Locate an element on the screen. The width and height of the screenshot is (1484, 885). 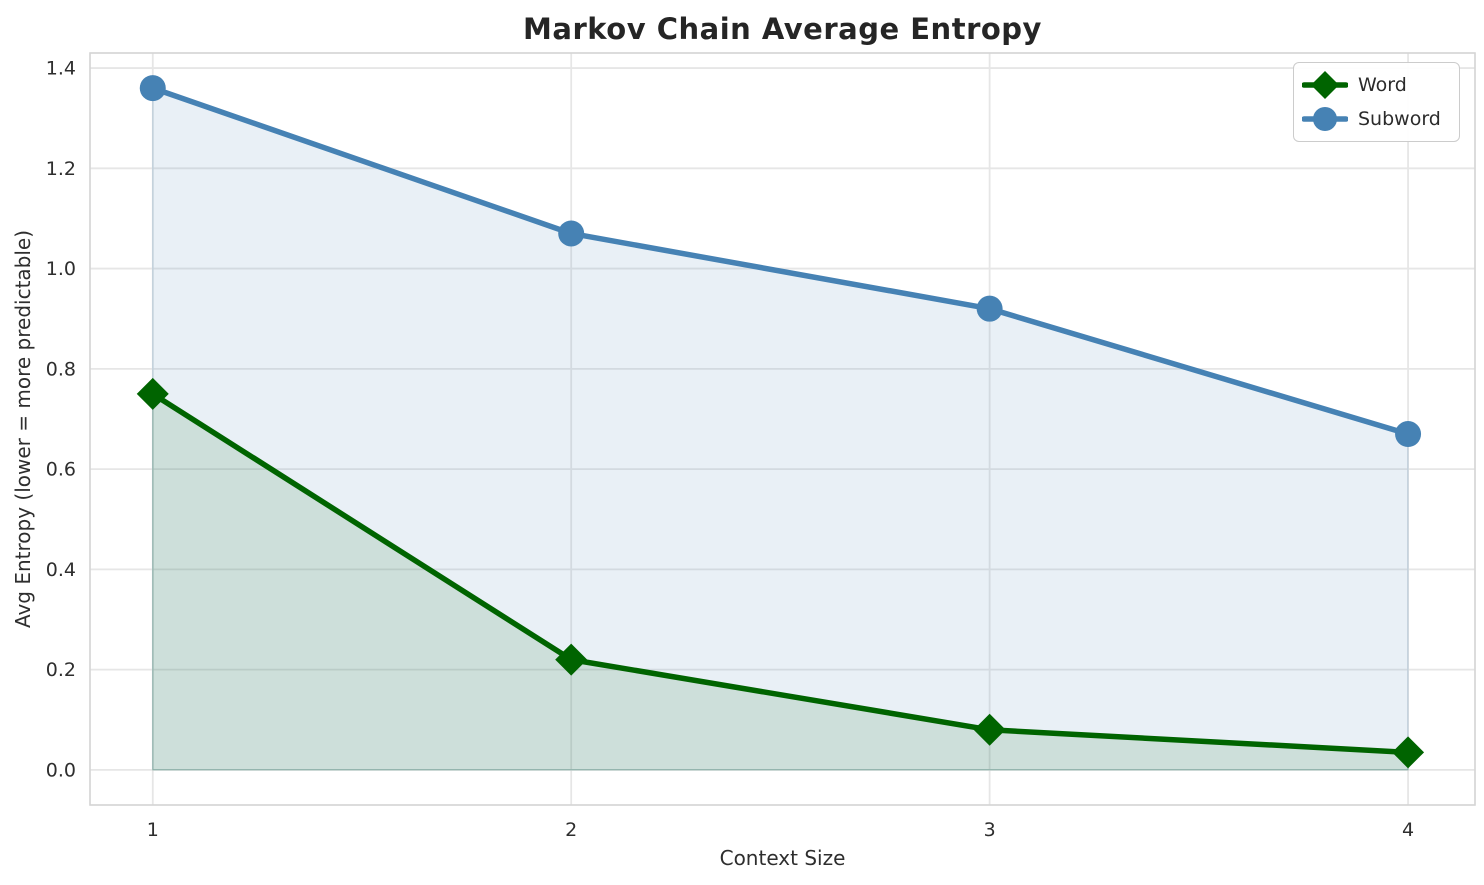
data-point-word-x3 is located at coordinates (989, 729).